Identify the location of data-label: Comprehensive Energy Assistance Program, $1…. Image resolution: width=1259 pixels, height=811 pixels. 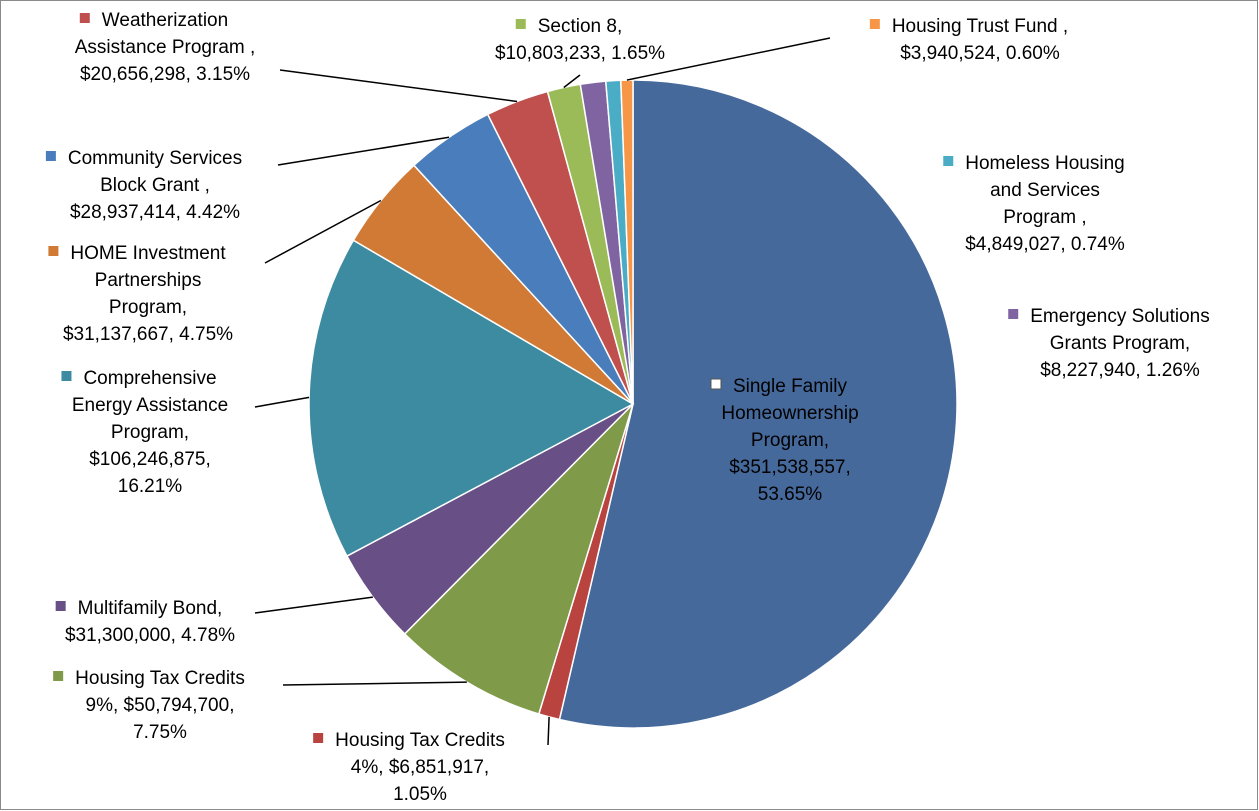
(150, 432).